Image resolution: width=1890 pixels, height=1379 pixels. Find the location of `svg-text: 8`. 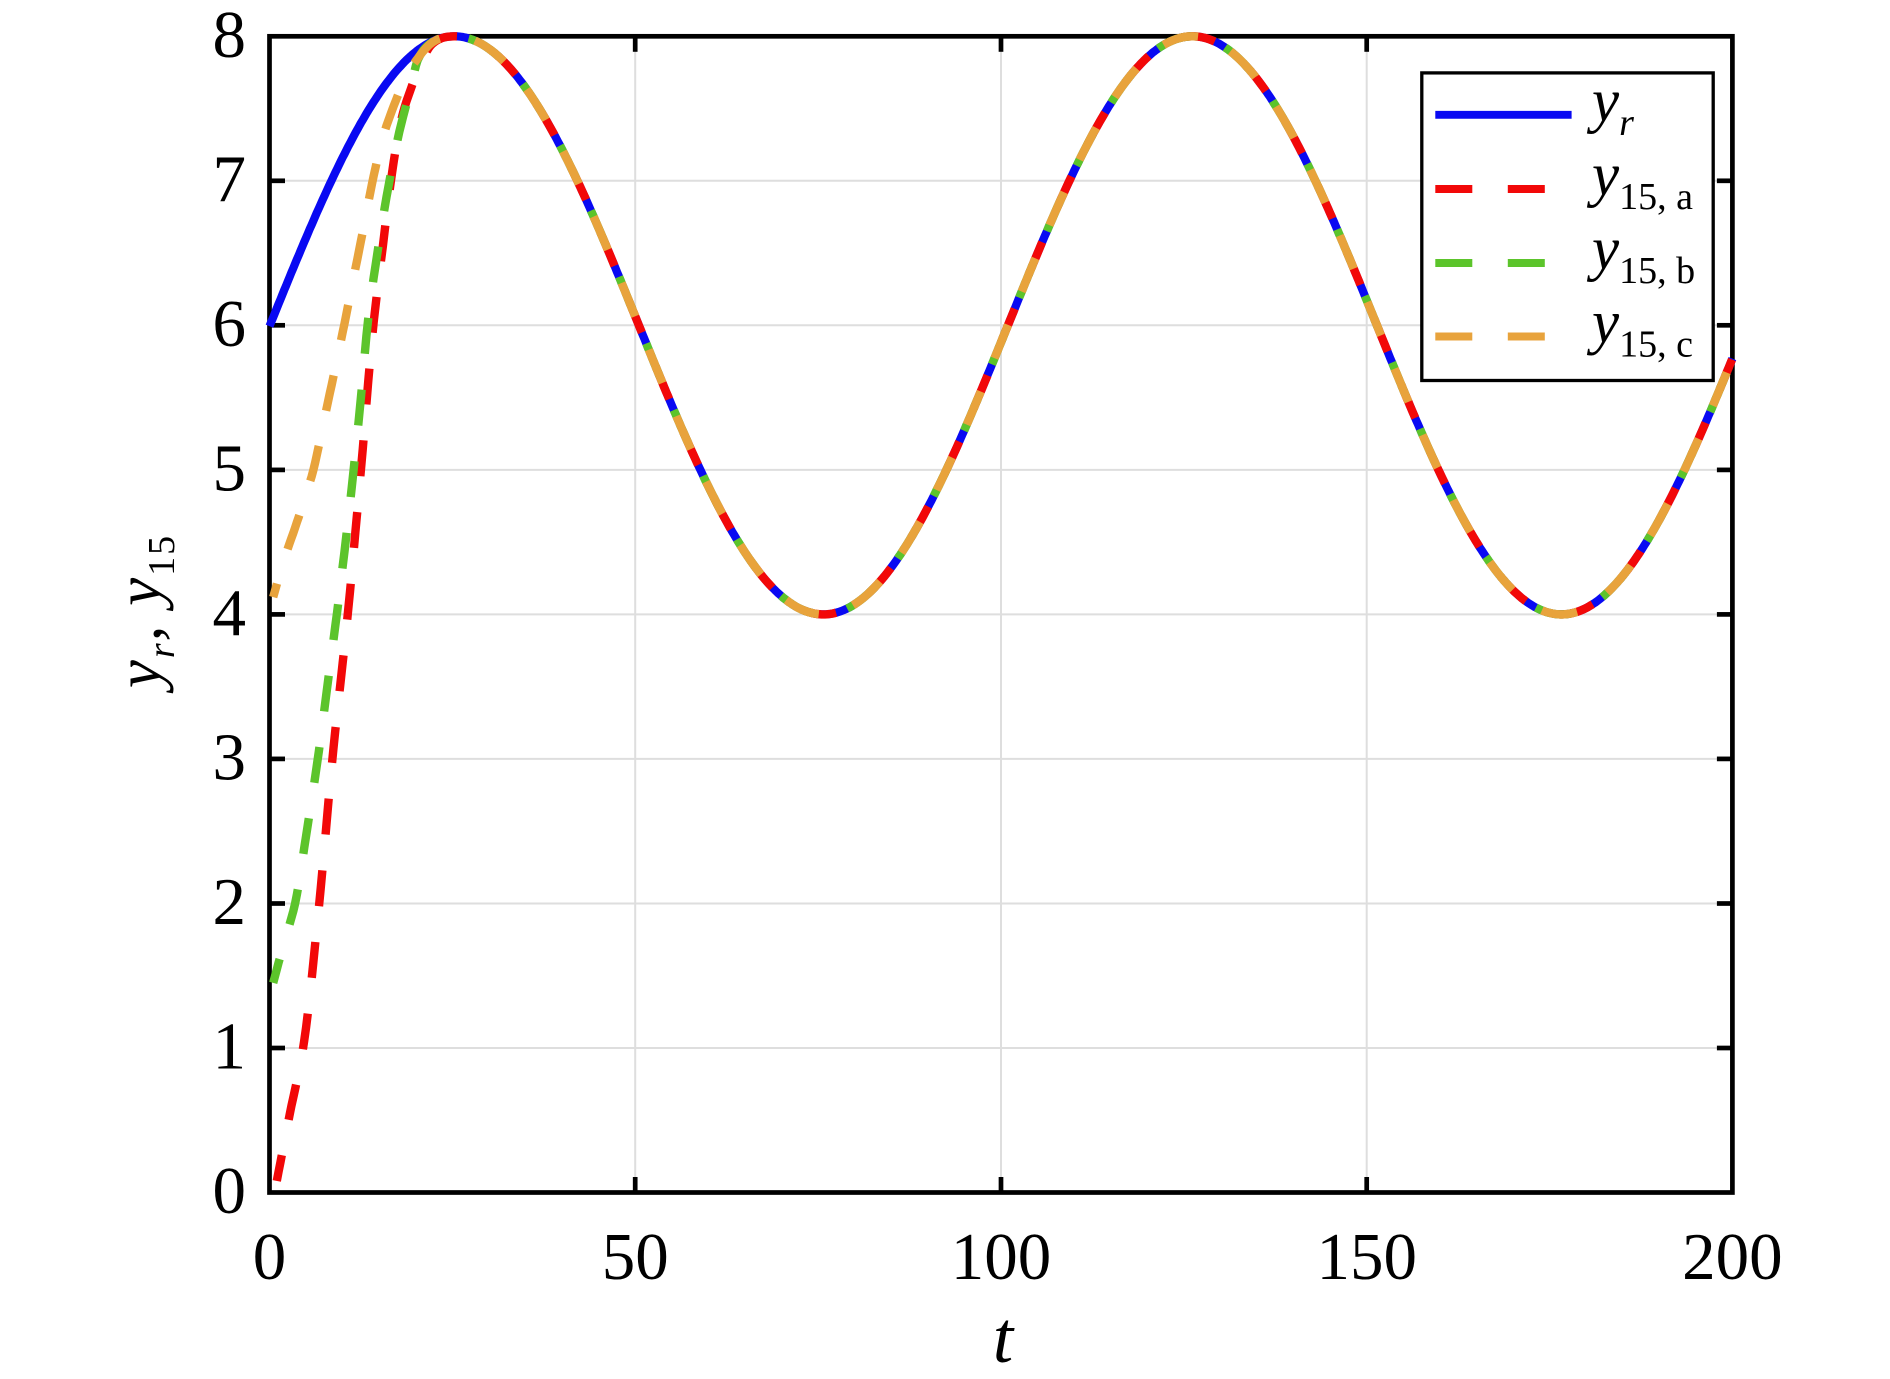

svg-text: 8 is located at coordinates (230, 36).